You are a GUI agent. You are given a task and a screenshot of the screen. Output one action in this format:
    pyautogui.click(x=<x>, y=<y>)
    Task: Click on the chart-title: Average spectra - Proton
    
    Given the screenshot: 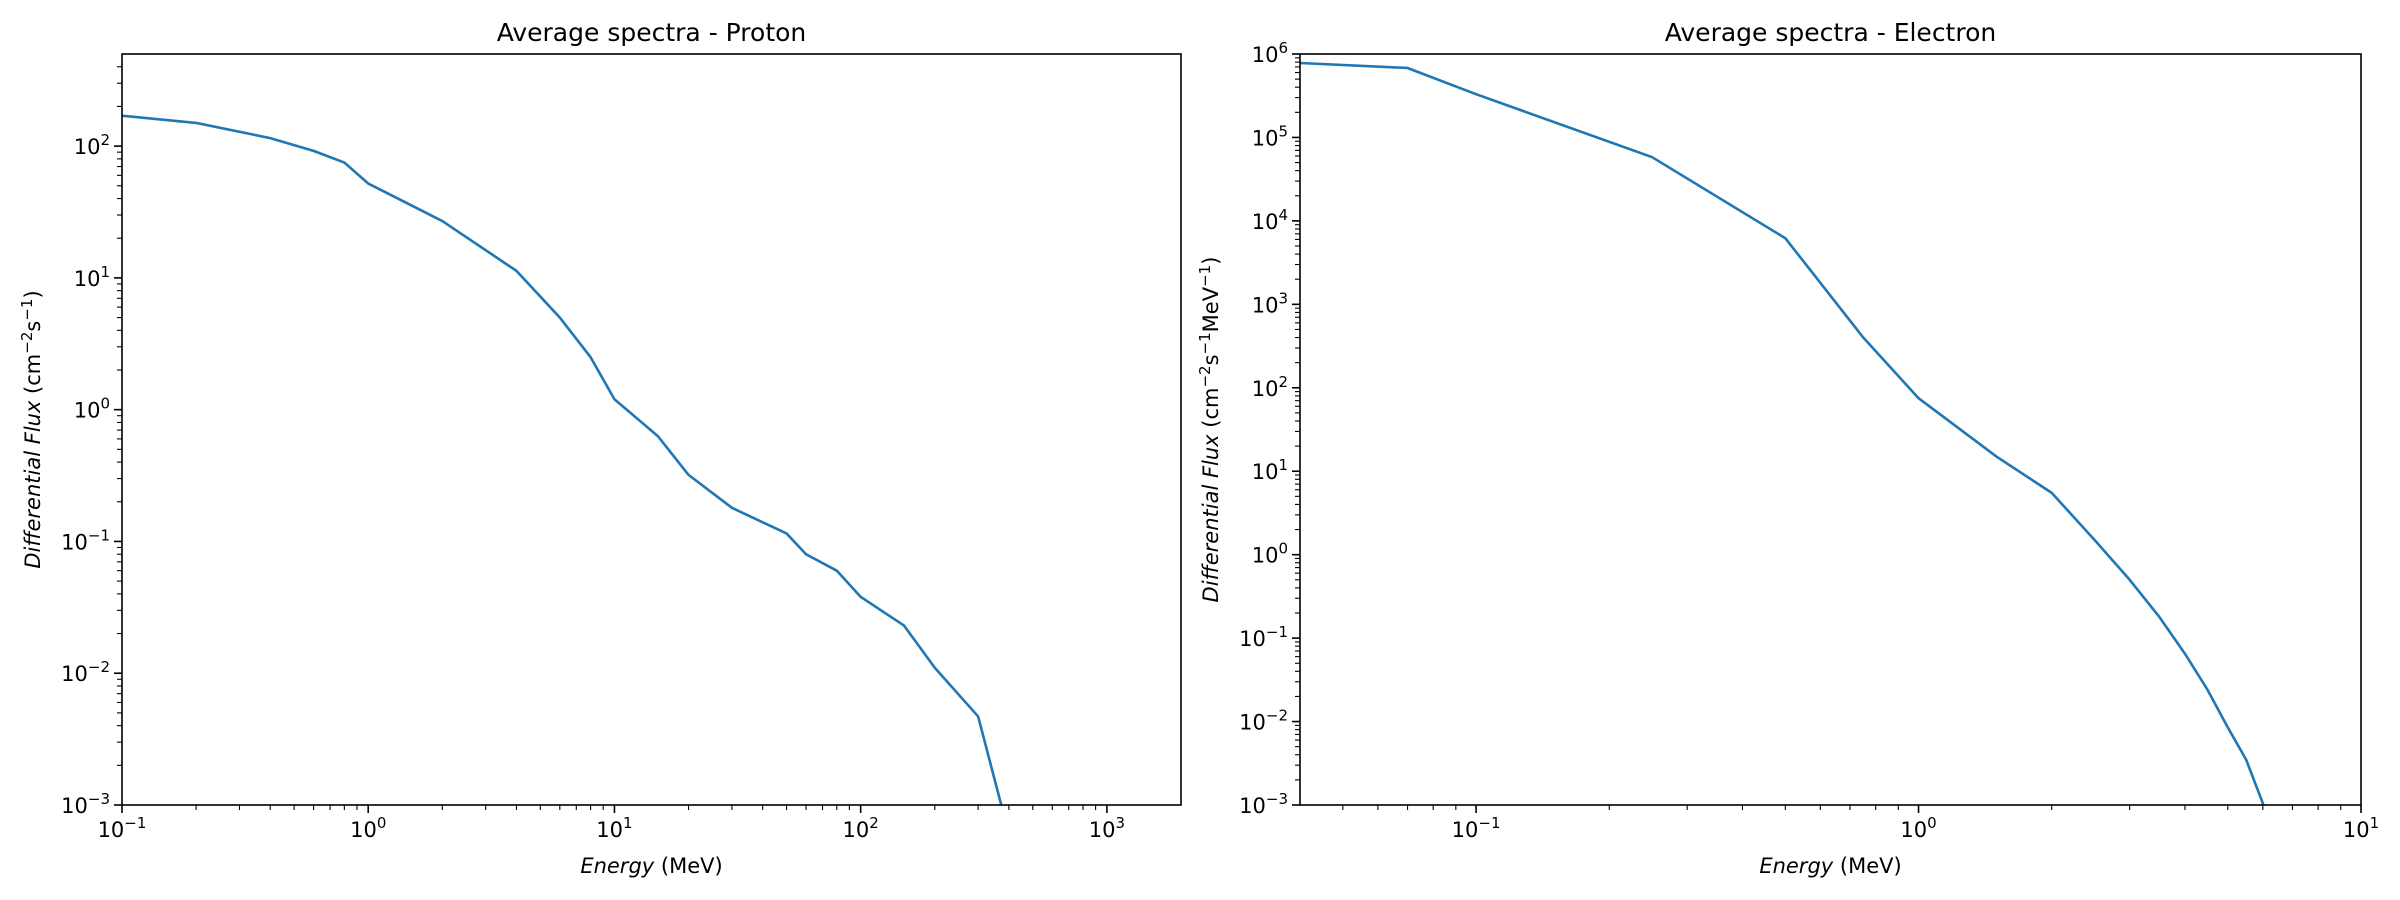 What is the action you would take?
    pyautogui.click(x=652, y=32)
    